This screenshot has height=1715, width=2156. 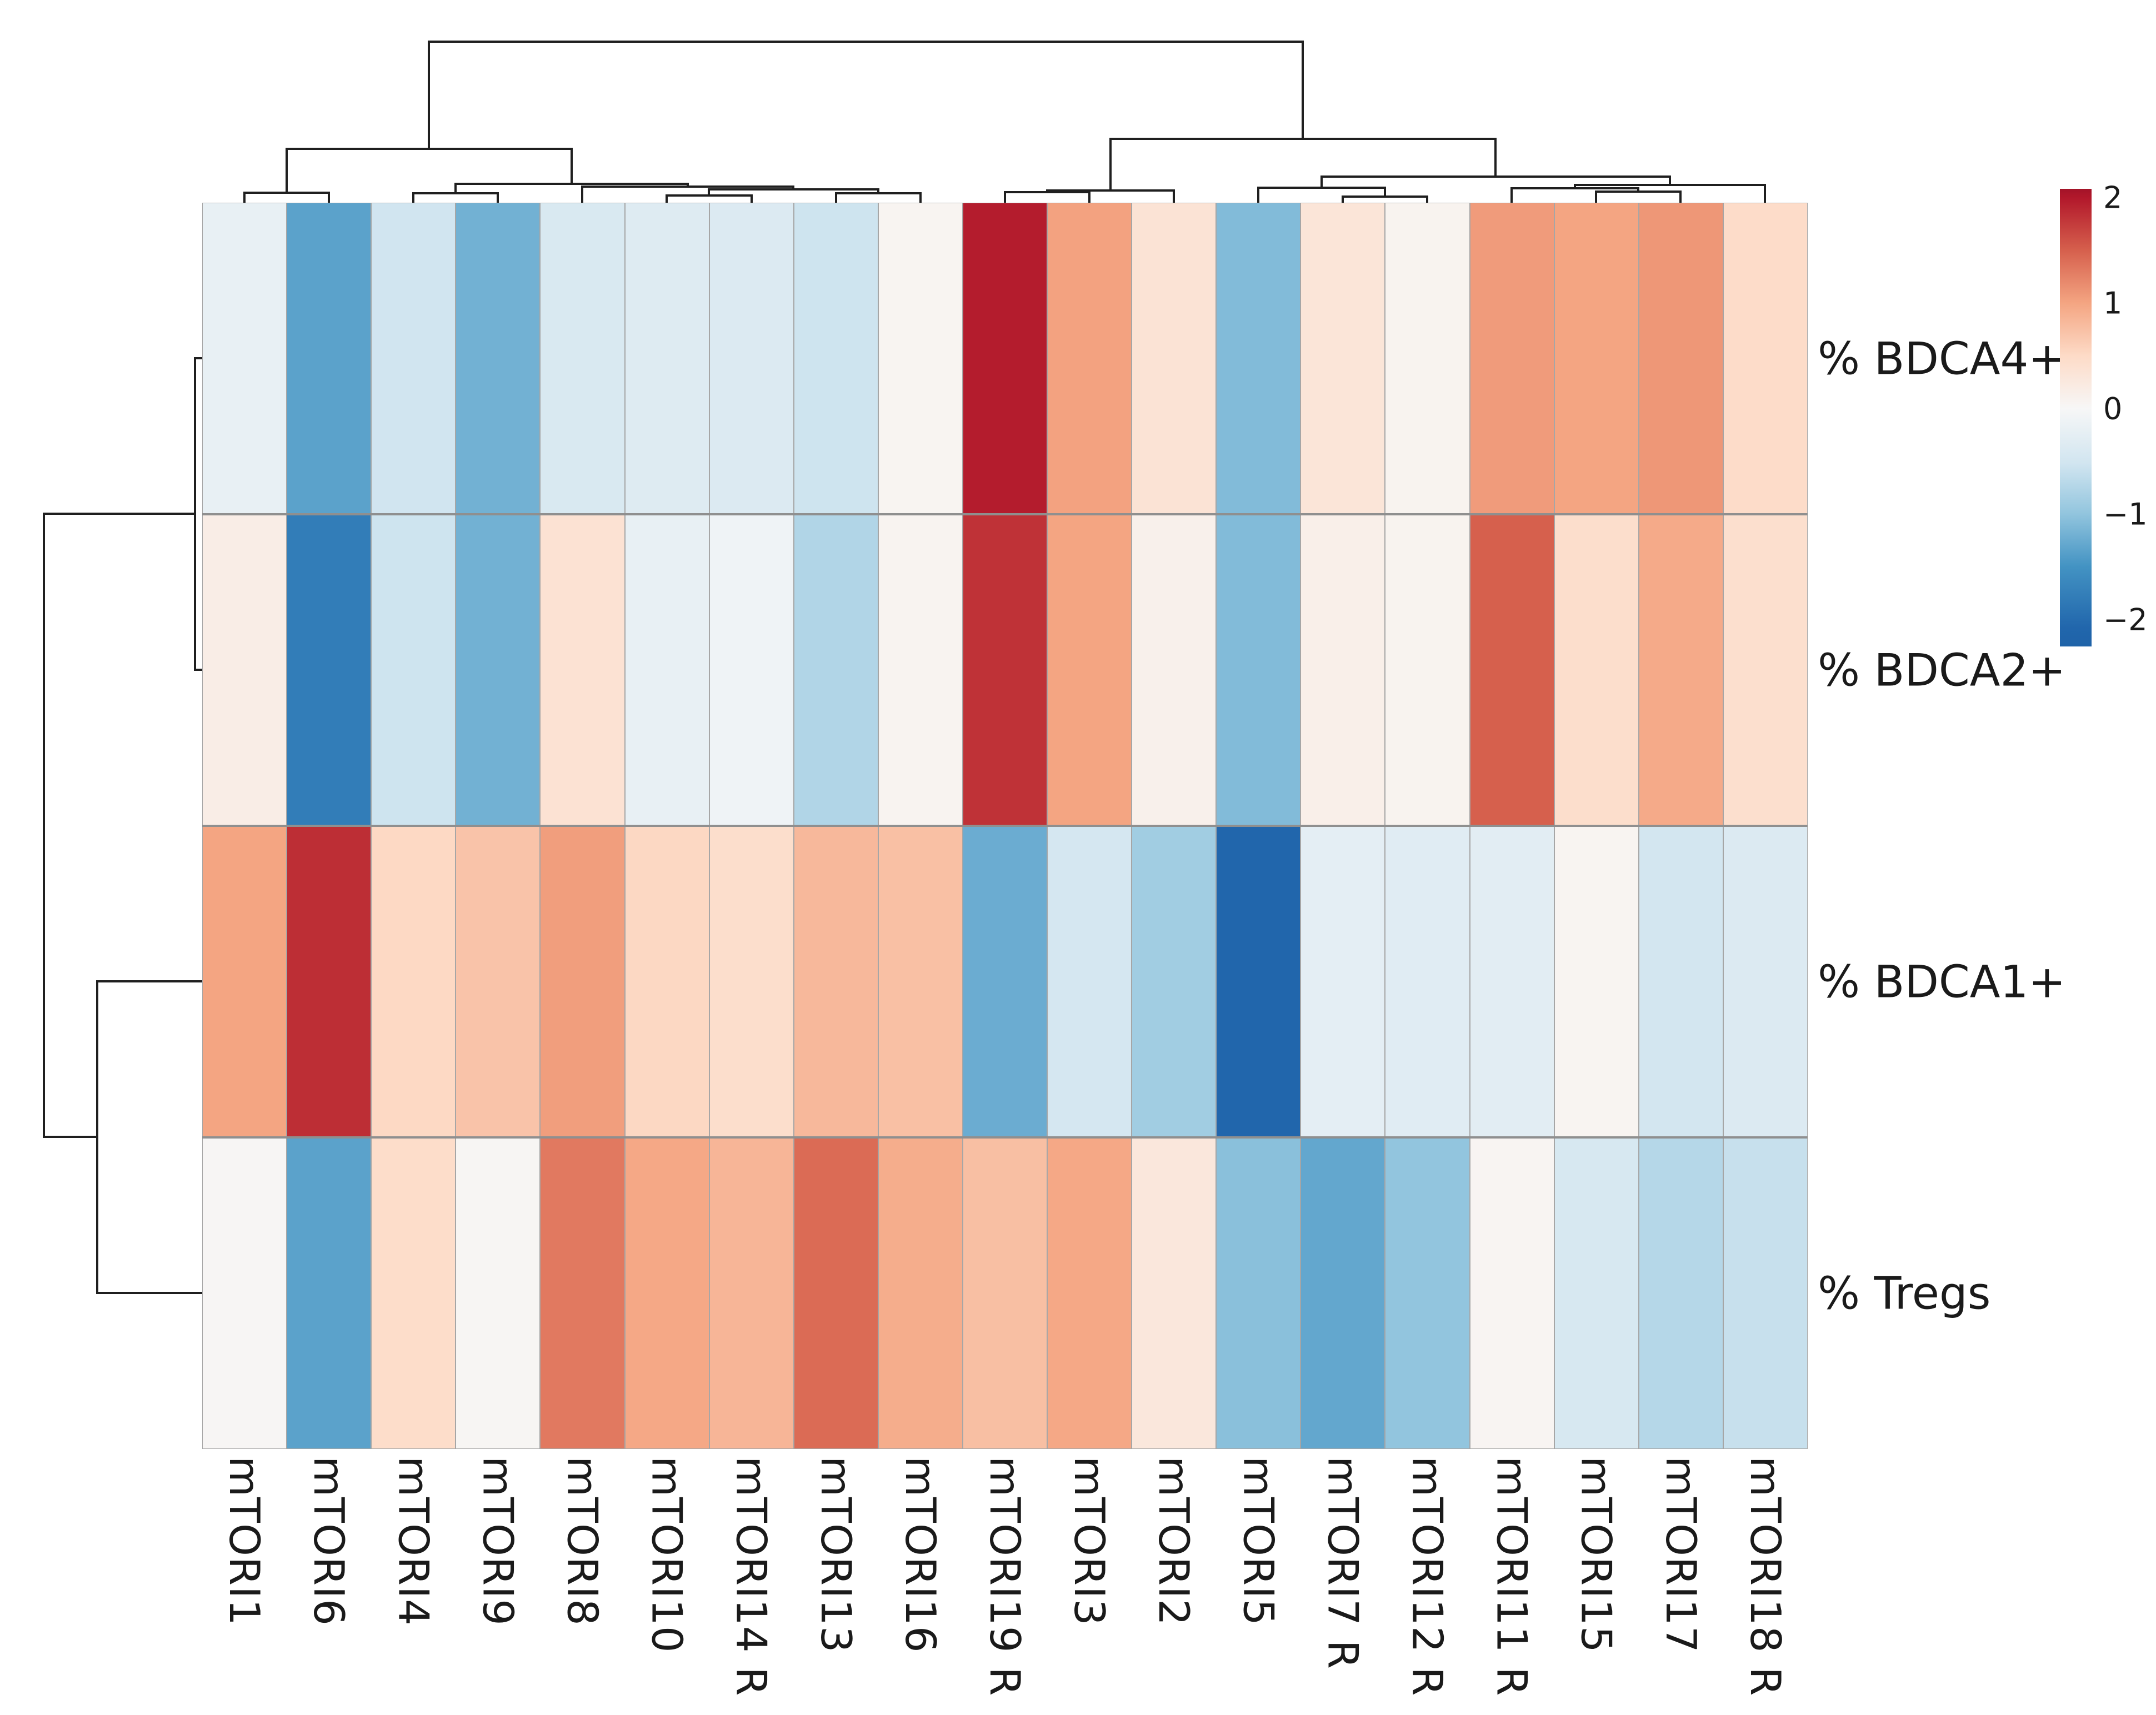 What do you see at coordinates (498, 1541) in the screenshot?
I see `column-label: mTORI9` at bounding box center [498, 1541].